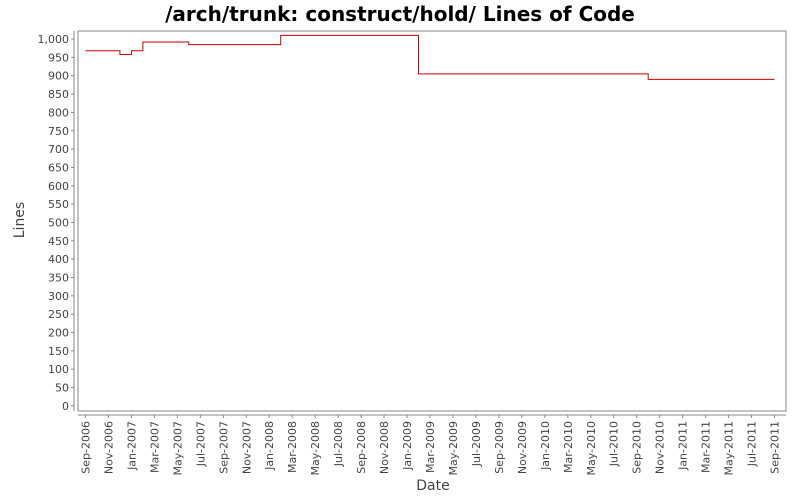 The height and width of the screenshot is (500, 800). What do you see at coordinates (20, 220) in the screenshot?
I see `y-axis-title: Lines` at bounding box center [20, 220].